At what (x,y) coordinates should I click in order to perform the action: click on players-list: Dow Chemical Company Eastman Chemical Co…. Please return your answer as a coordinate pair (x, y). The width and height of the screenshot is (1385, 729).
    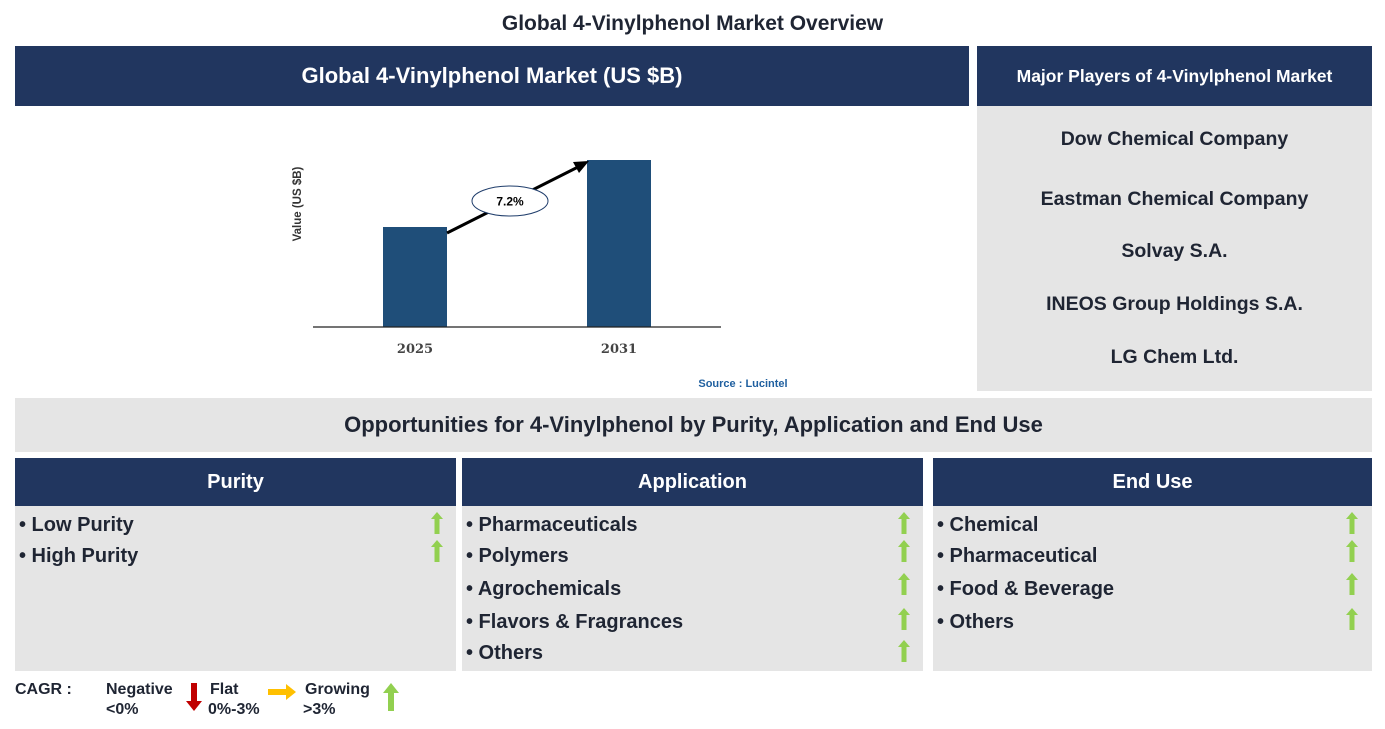
    Looking at the image, I should click on (1174, 248).